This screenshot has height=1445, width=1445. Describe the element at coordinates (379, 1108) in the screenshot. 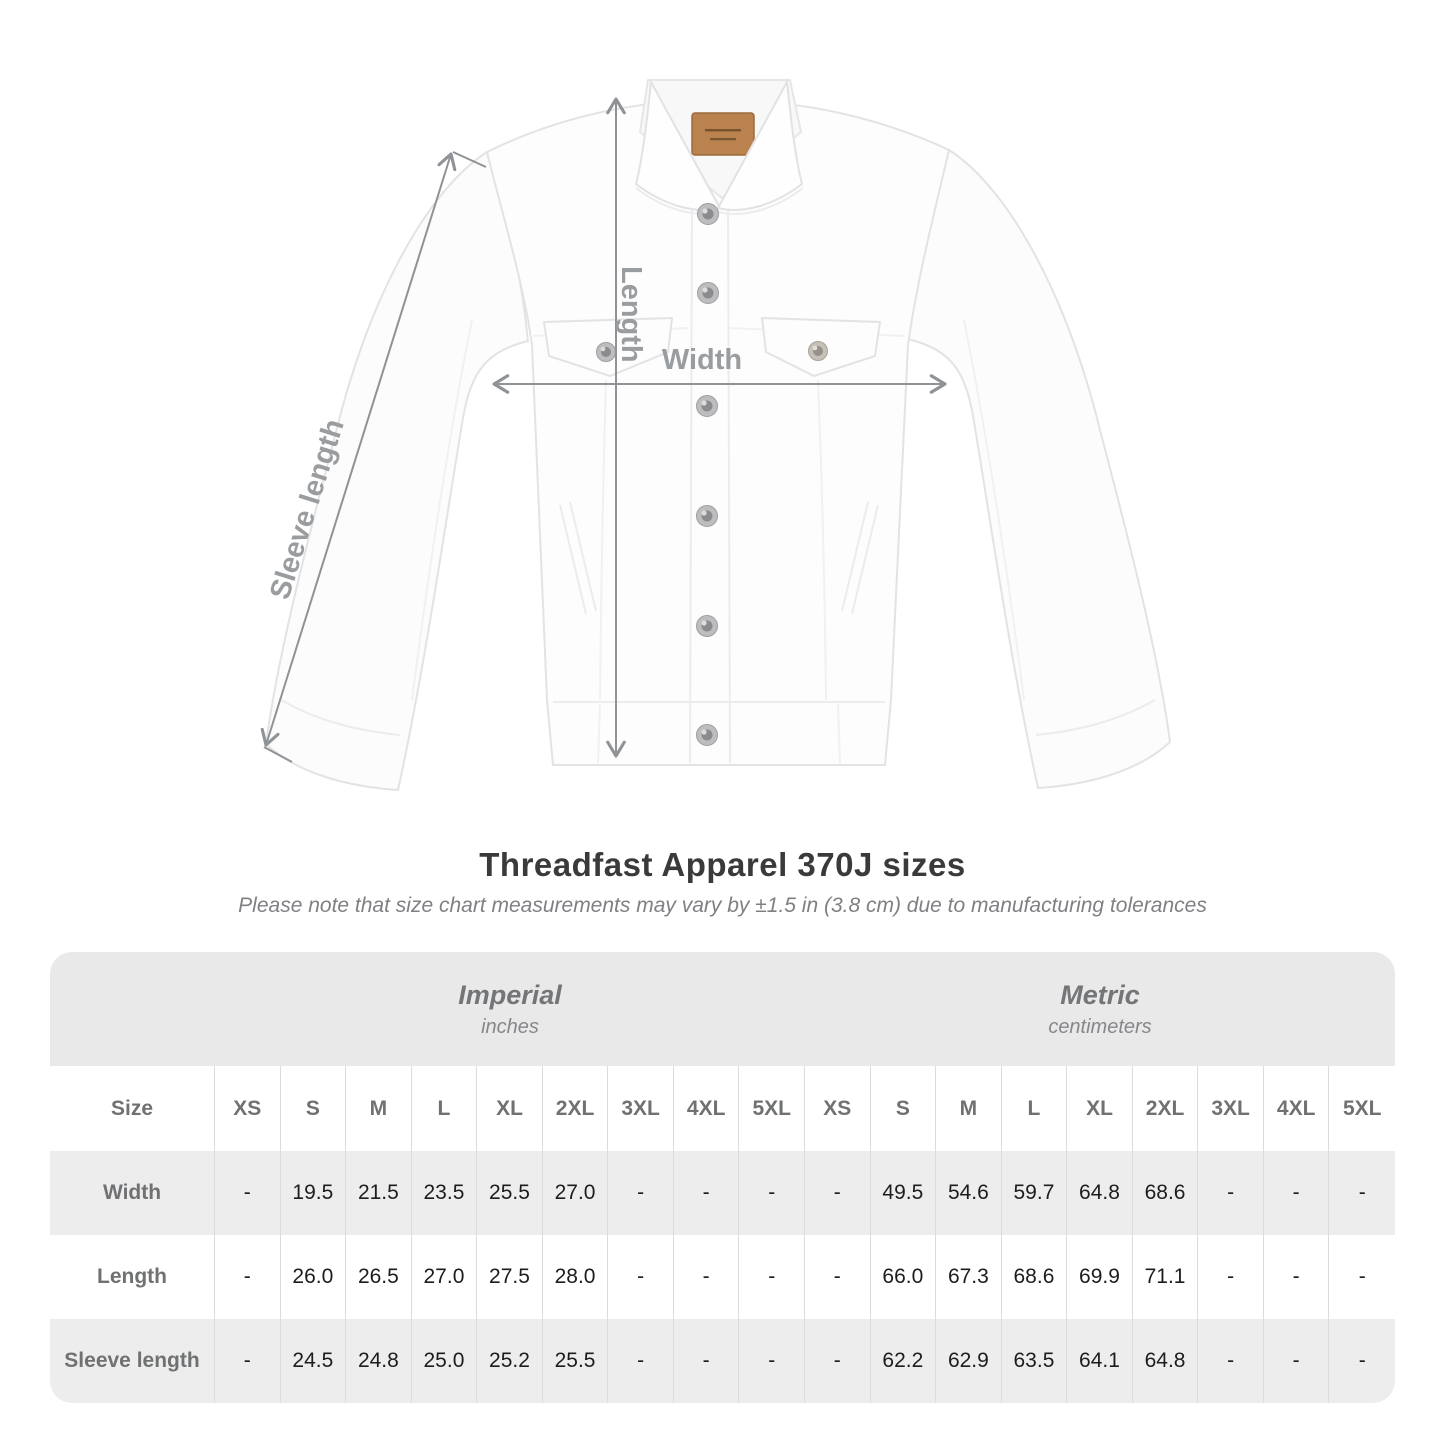

I see `size-header-imperial: M` at that location.